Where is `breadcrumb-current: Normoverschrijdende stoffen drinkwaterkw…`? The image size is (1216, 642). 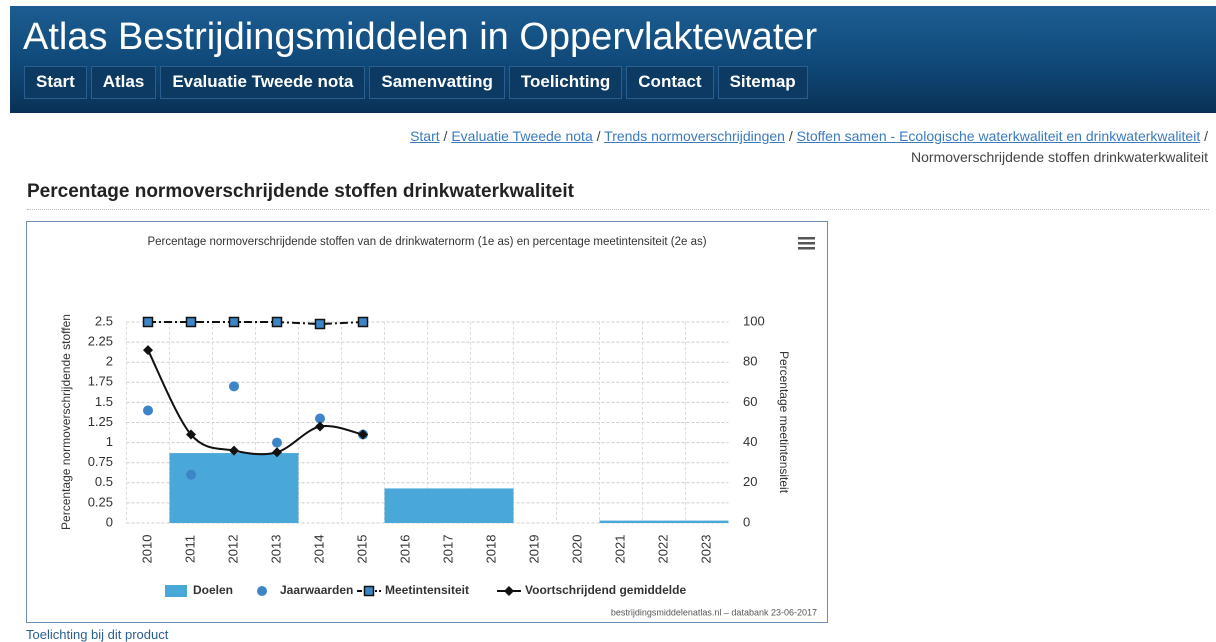
breadcrumb-current: Normoverschrijdende stoffen drinkwaterkw… is located at coordinates (1059, 157).